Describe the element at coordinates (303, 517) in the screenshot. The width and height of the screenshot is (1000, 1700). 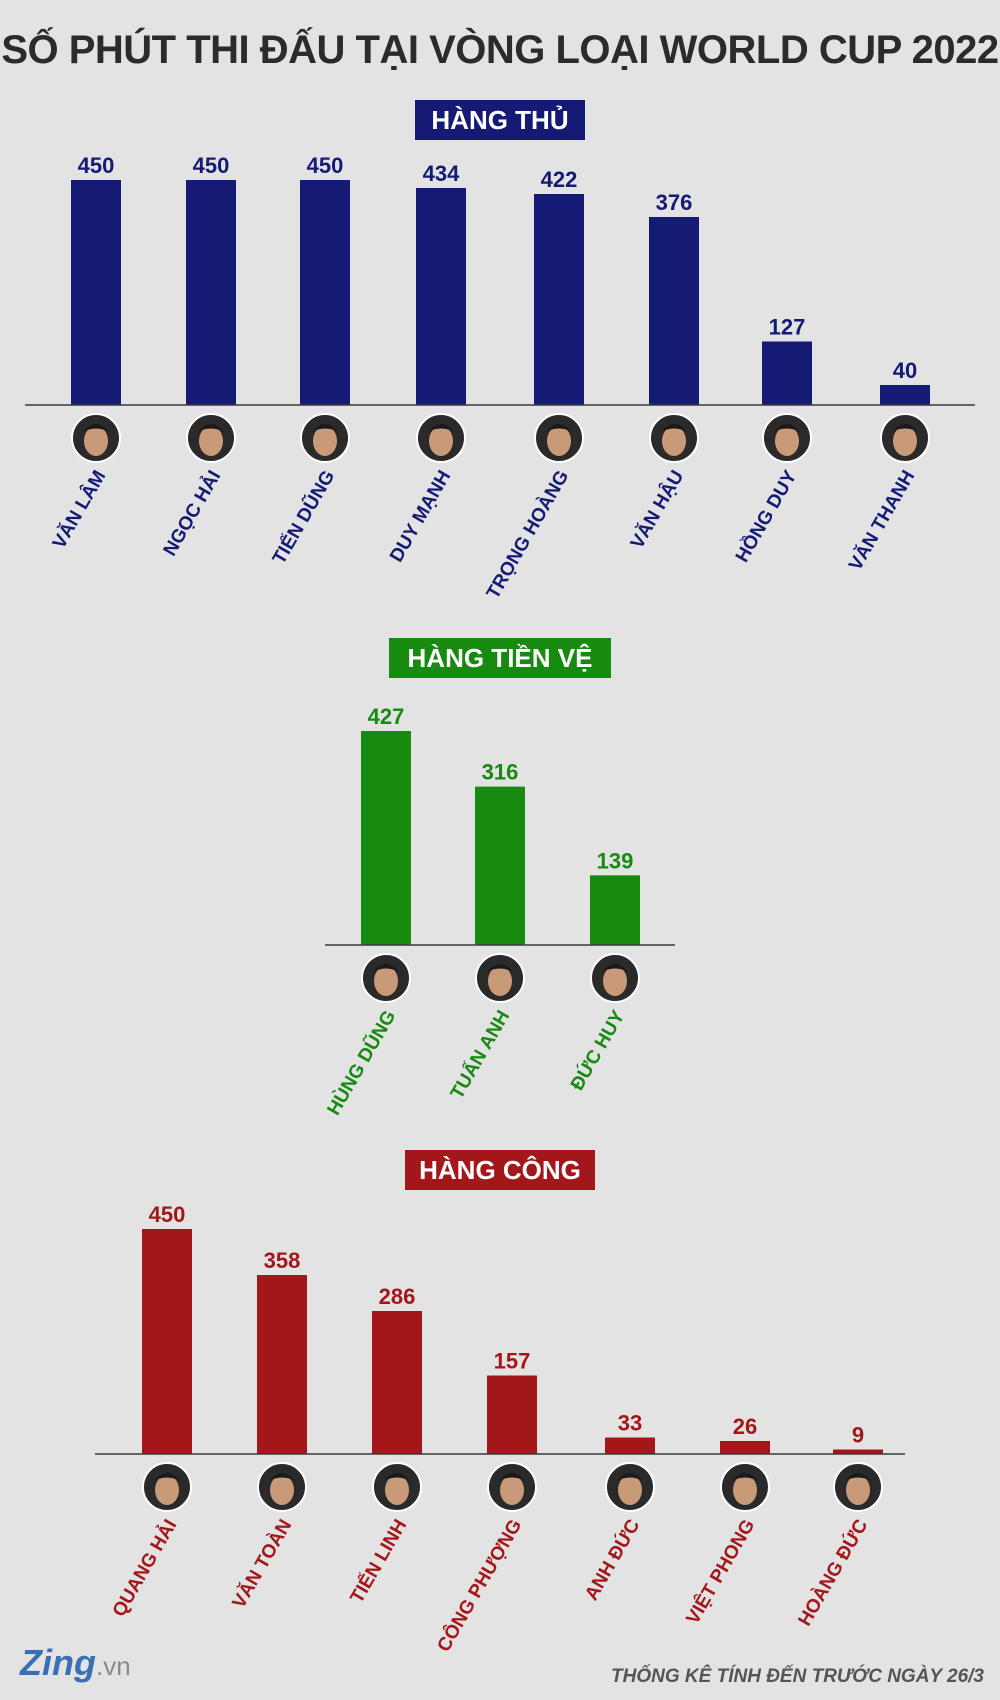
I see `player-name-label: TIẾN DŨNG` at that location.